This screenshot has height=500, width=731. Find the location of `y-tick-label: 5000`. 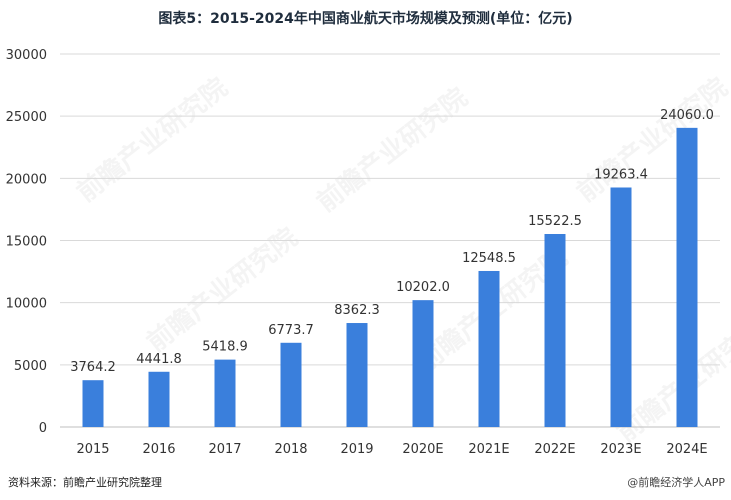

y-tick-label: 5000 is located at coordinates (30, 366).